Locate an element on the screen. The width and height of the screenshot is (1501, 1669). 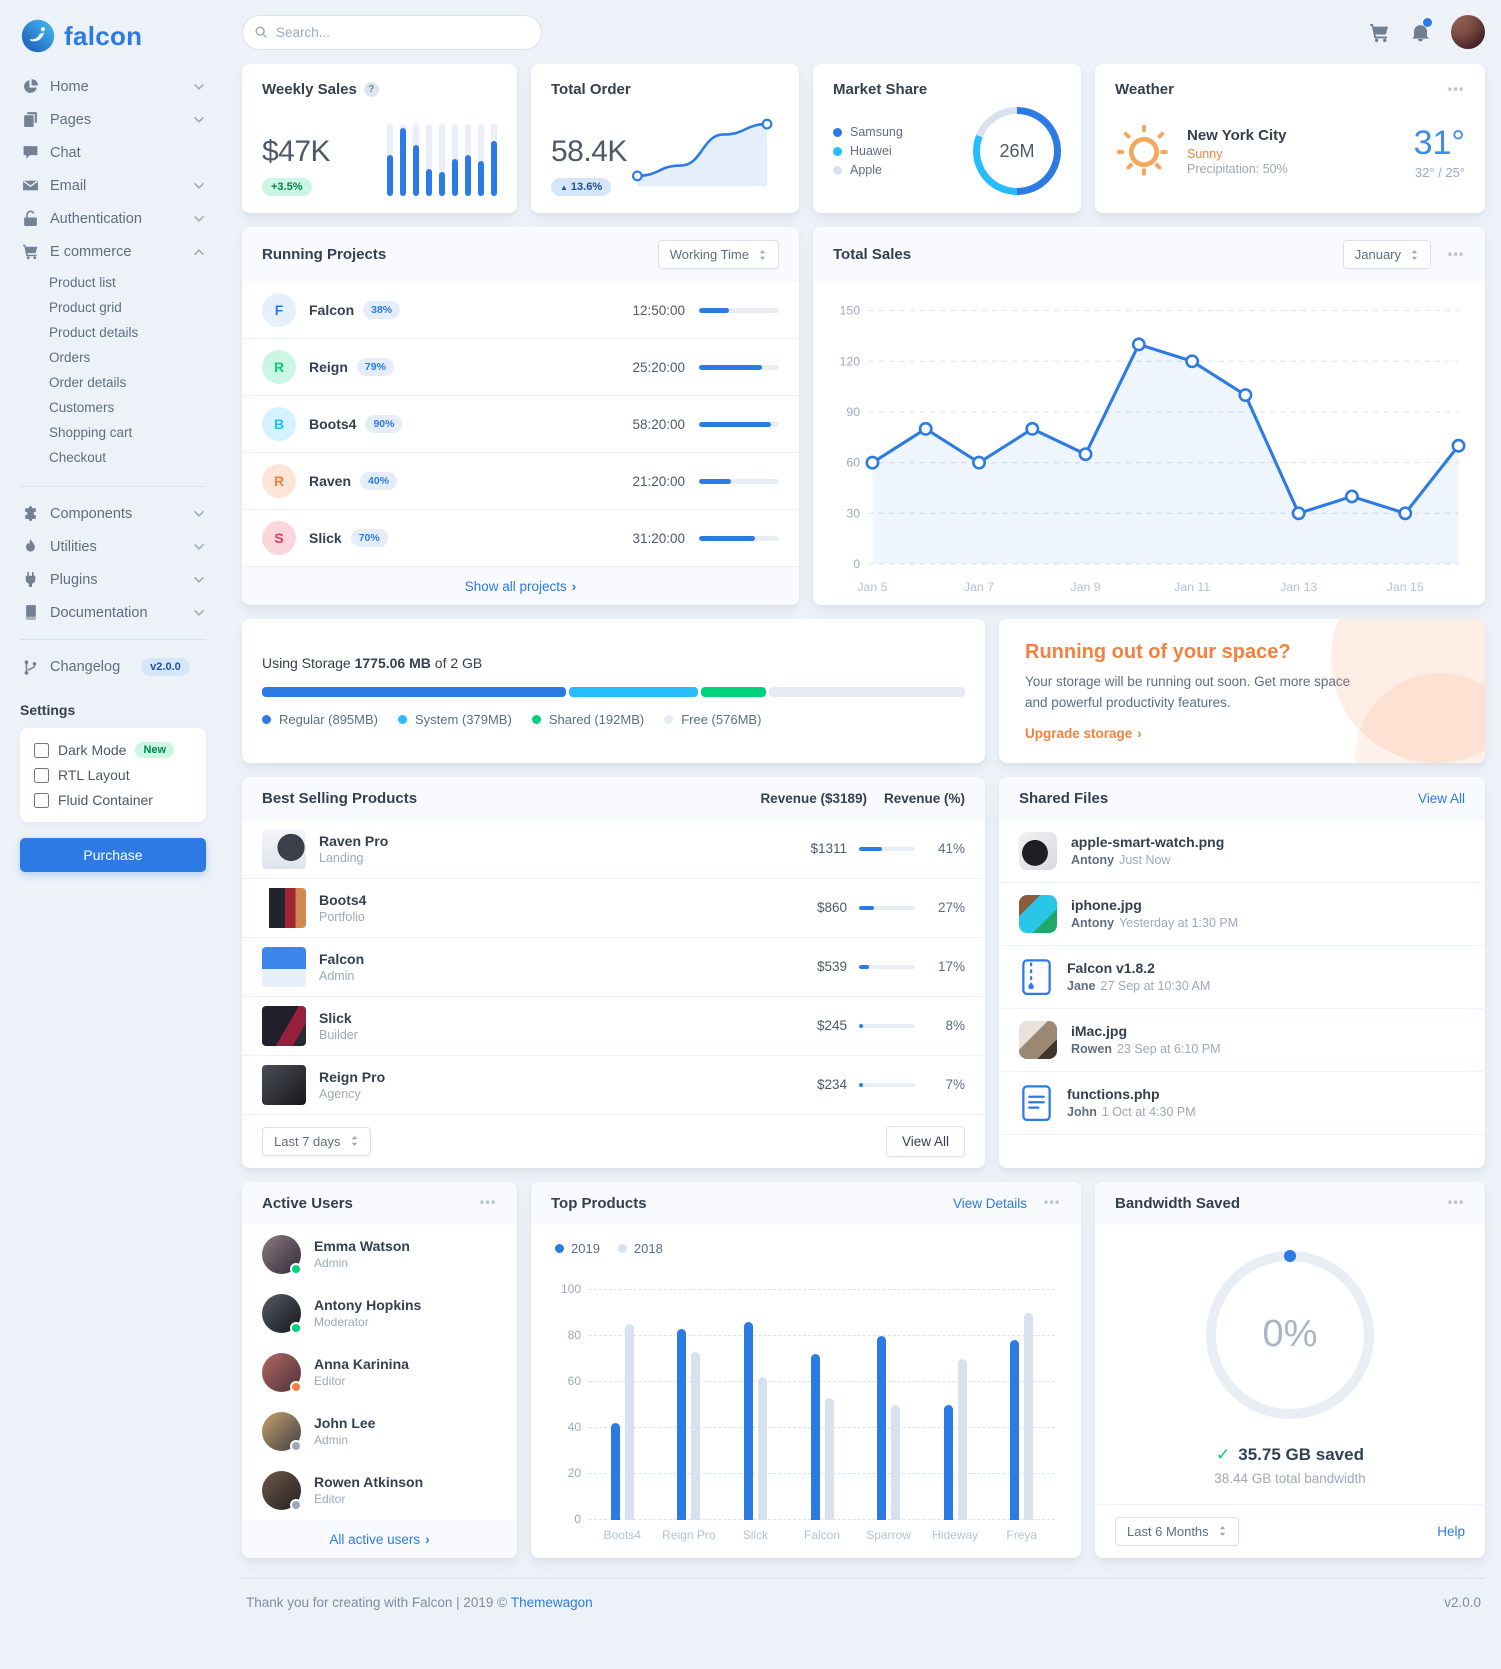
gridline: 40 is located at coordinates (811, 1427).